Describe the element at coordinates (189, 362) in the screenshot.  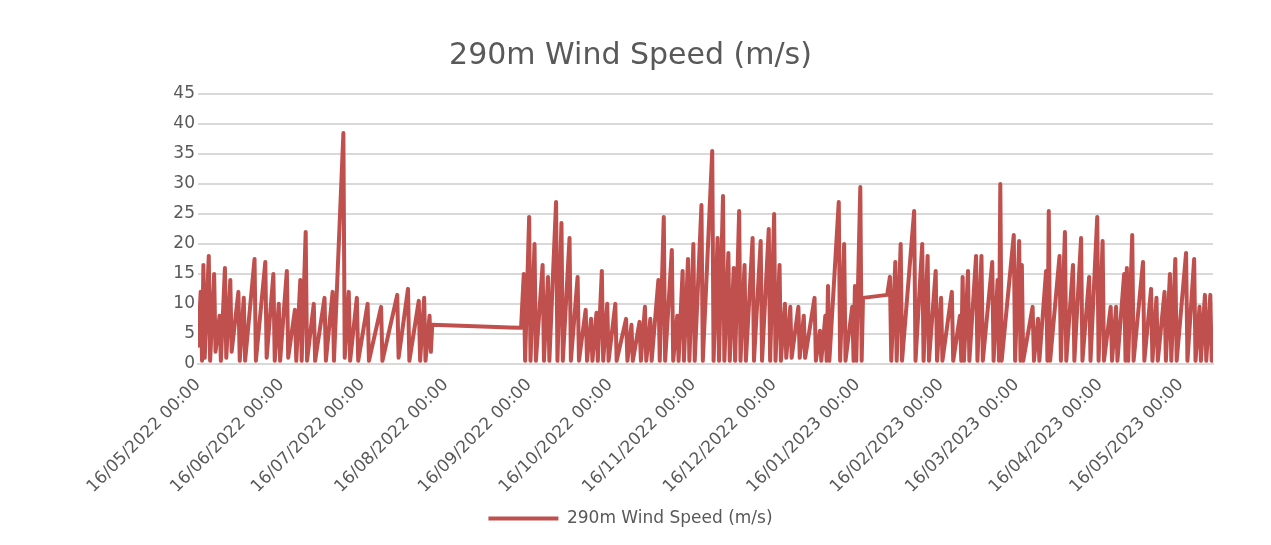
I see `y-tick-label: 0` at that location.